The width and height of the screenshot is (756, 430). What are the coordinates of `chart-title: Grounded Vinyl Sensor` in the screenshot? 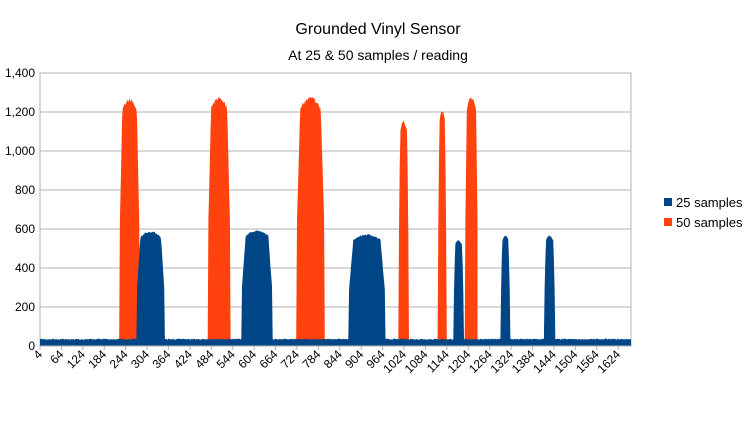 It's located at (378, 29).